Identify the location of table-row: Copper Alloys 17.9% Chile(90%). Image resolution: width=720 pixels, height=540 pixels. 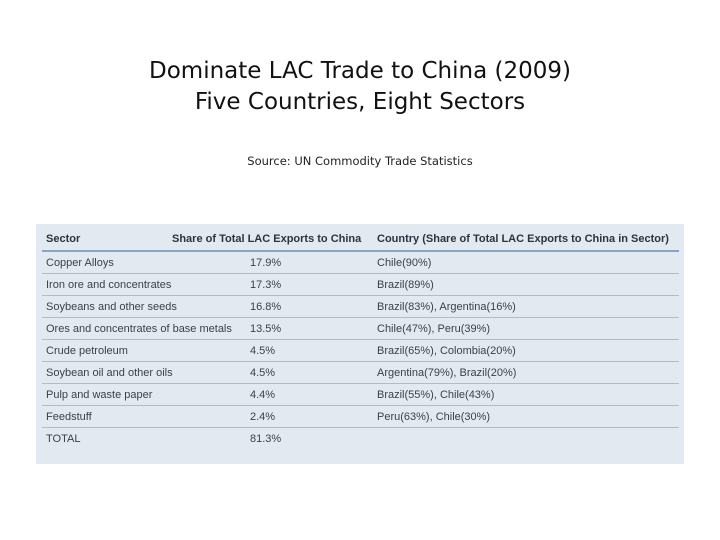
(360, 262).